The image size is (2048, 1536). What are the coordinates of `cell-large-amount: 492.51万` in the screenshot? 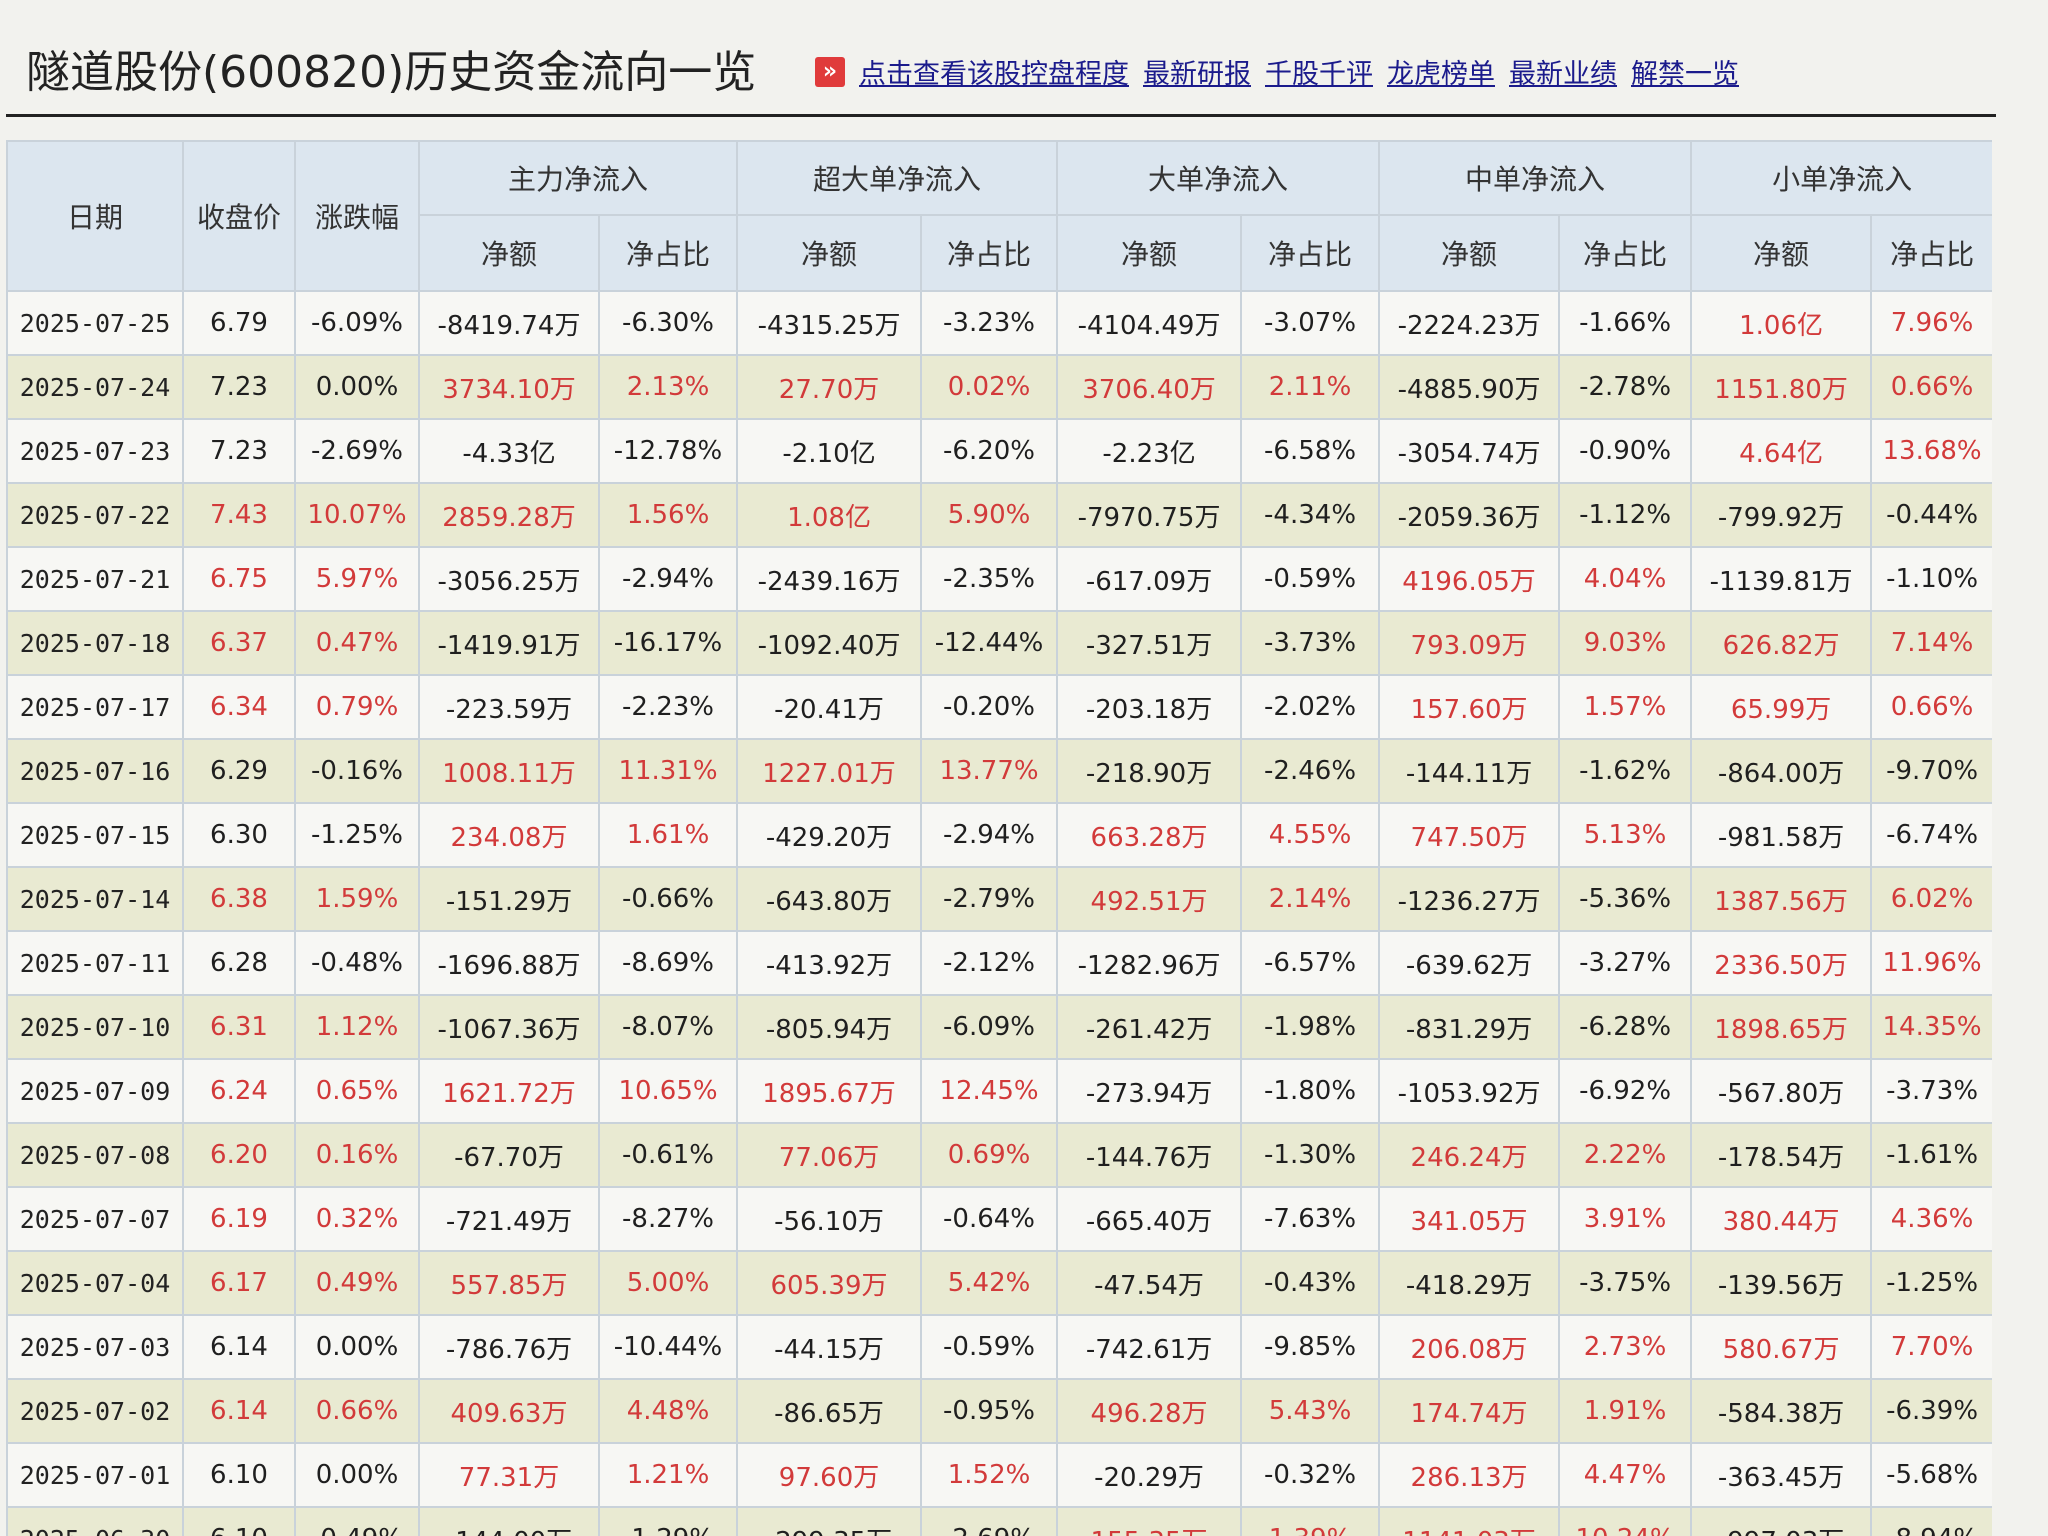 It's located at (1149, 899).